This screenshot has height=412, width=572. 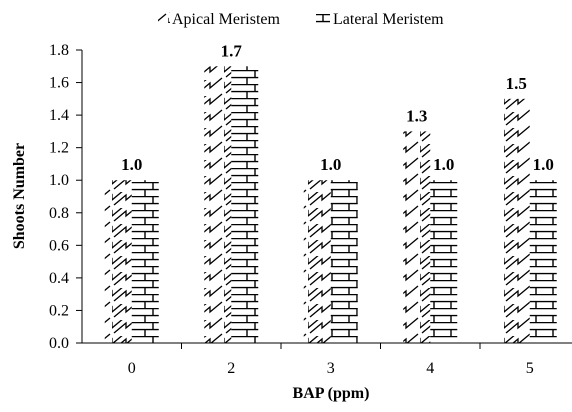 What do you see at coordinates (19, 196) in the screenshot?
I see `y-axis-title: Shoots Number` at bounding box center [19, 196].